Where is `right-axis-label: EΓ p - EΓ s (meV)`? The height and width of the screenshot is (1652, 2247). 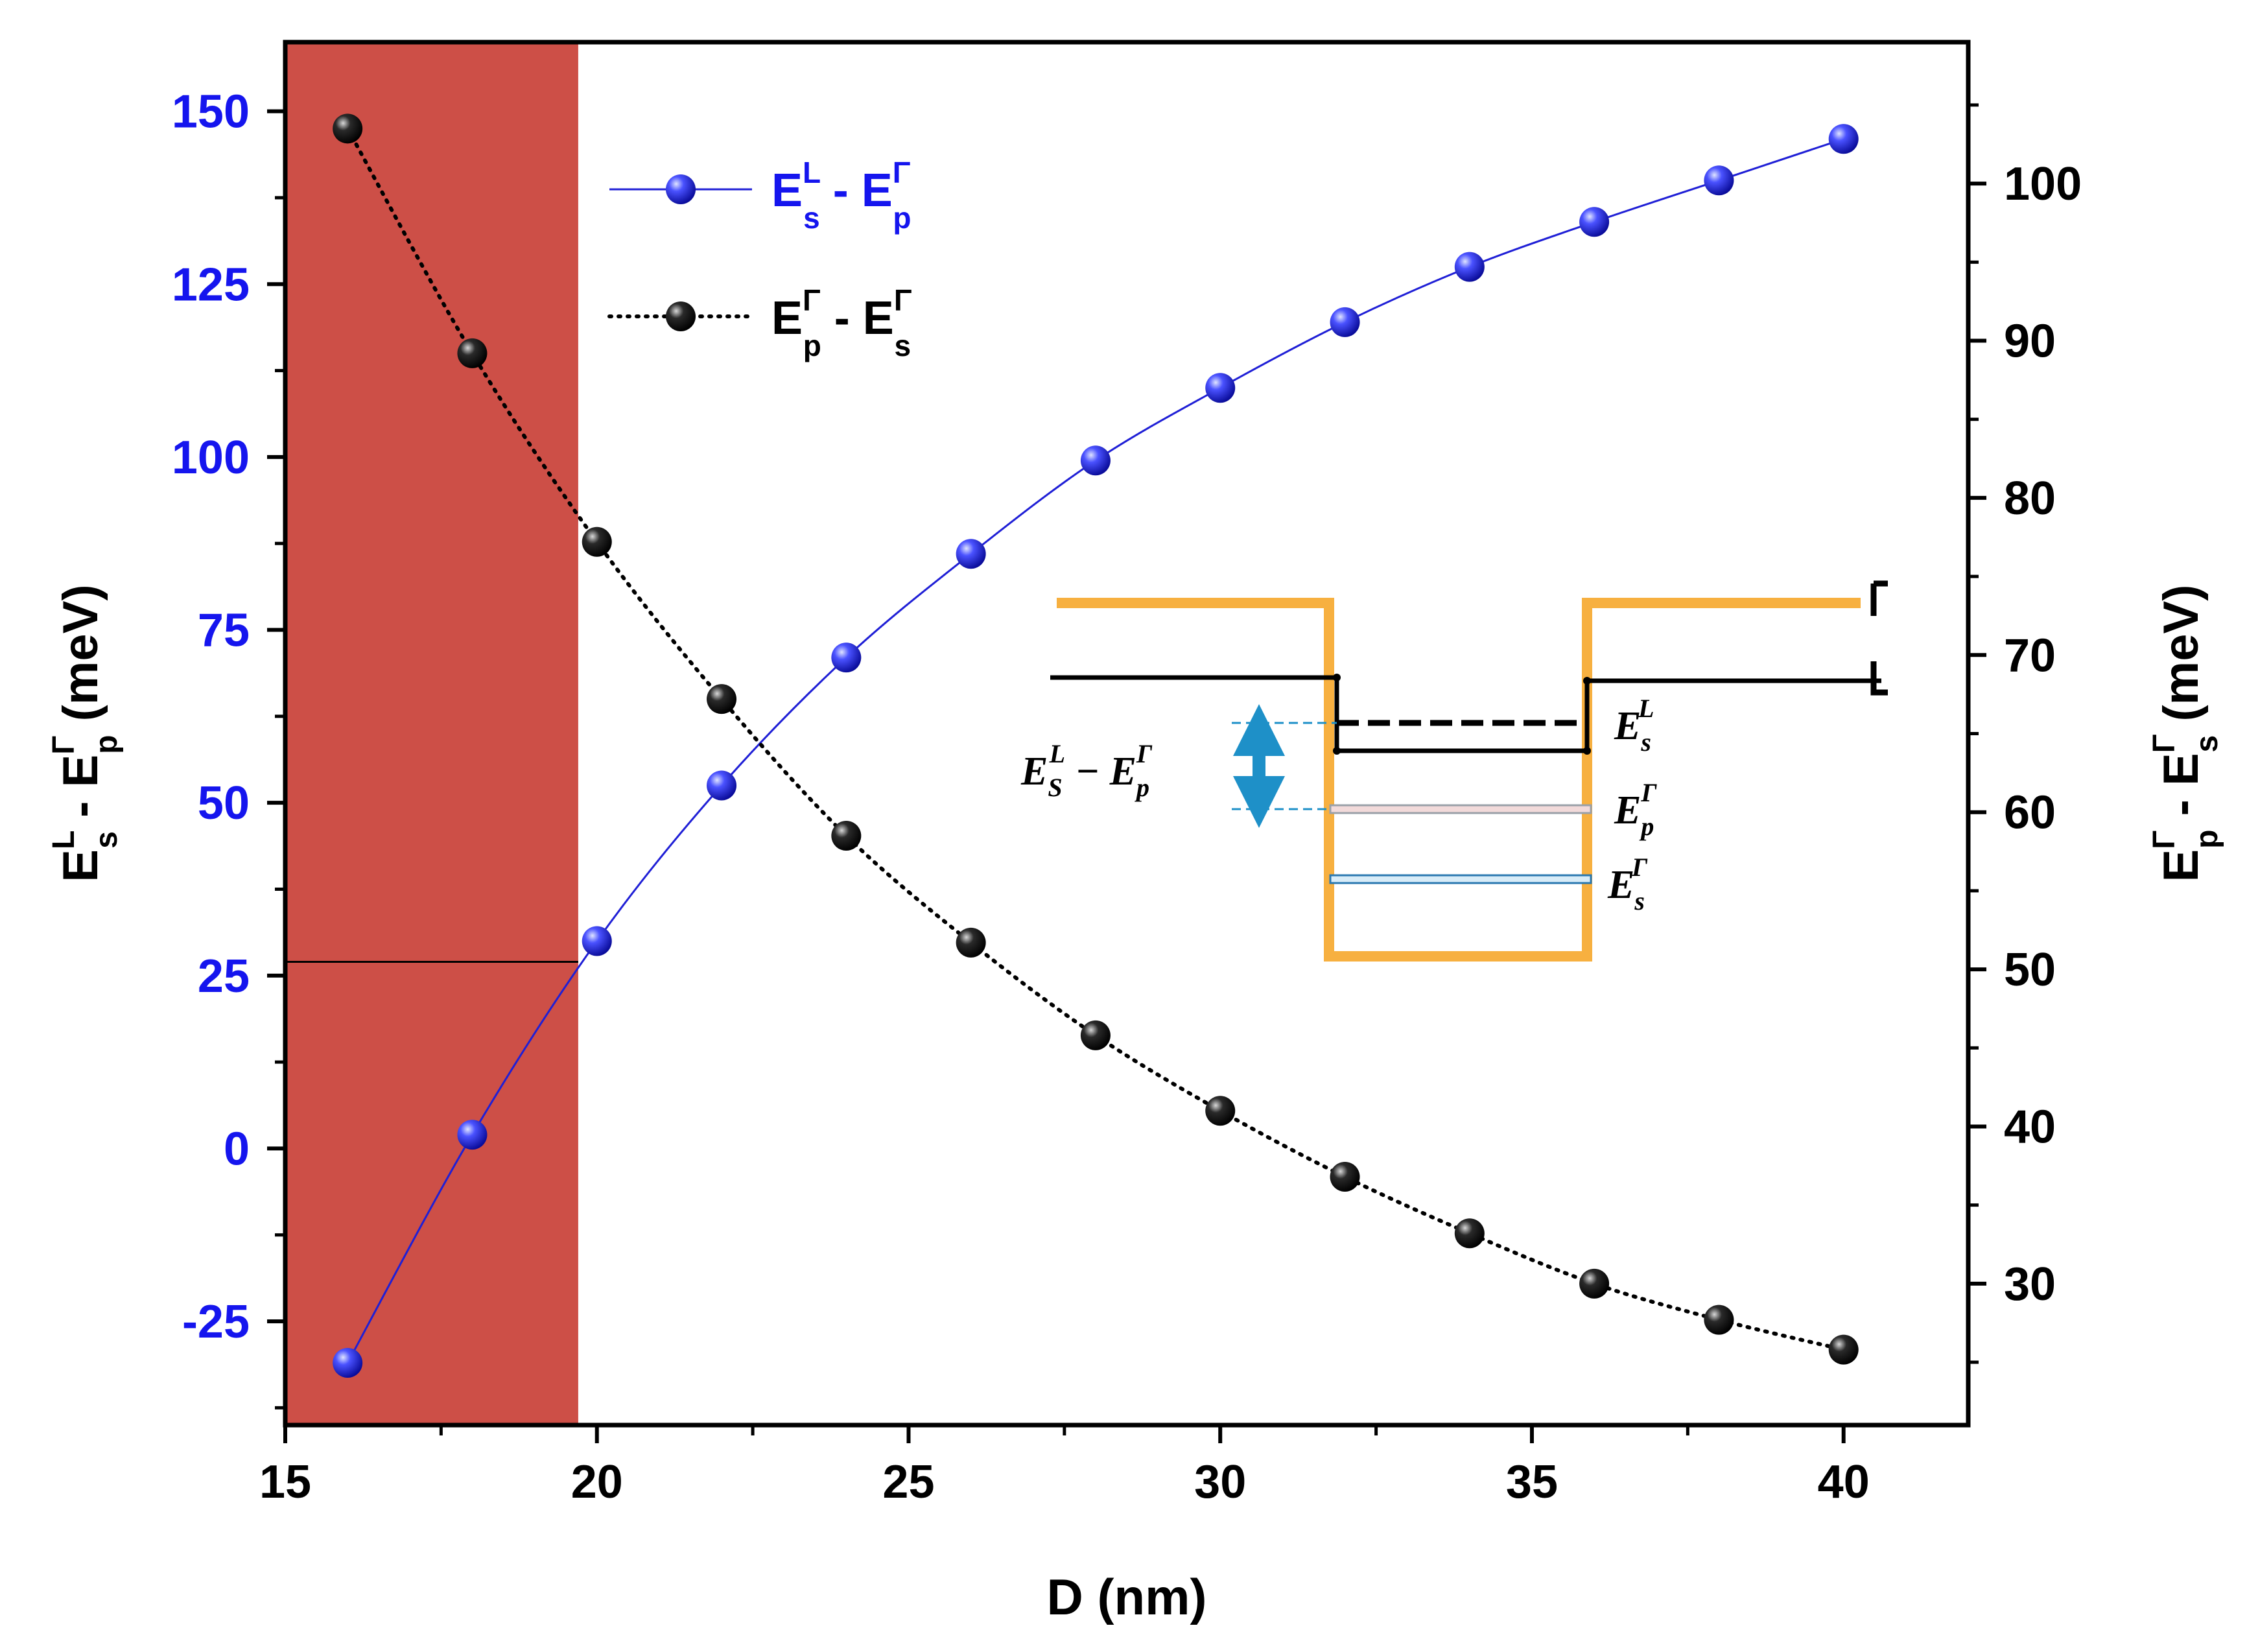 right-axis-label: EΓ p - EΓ s (meV) is located at coordinates (2185, 734).